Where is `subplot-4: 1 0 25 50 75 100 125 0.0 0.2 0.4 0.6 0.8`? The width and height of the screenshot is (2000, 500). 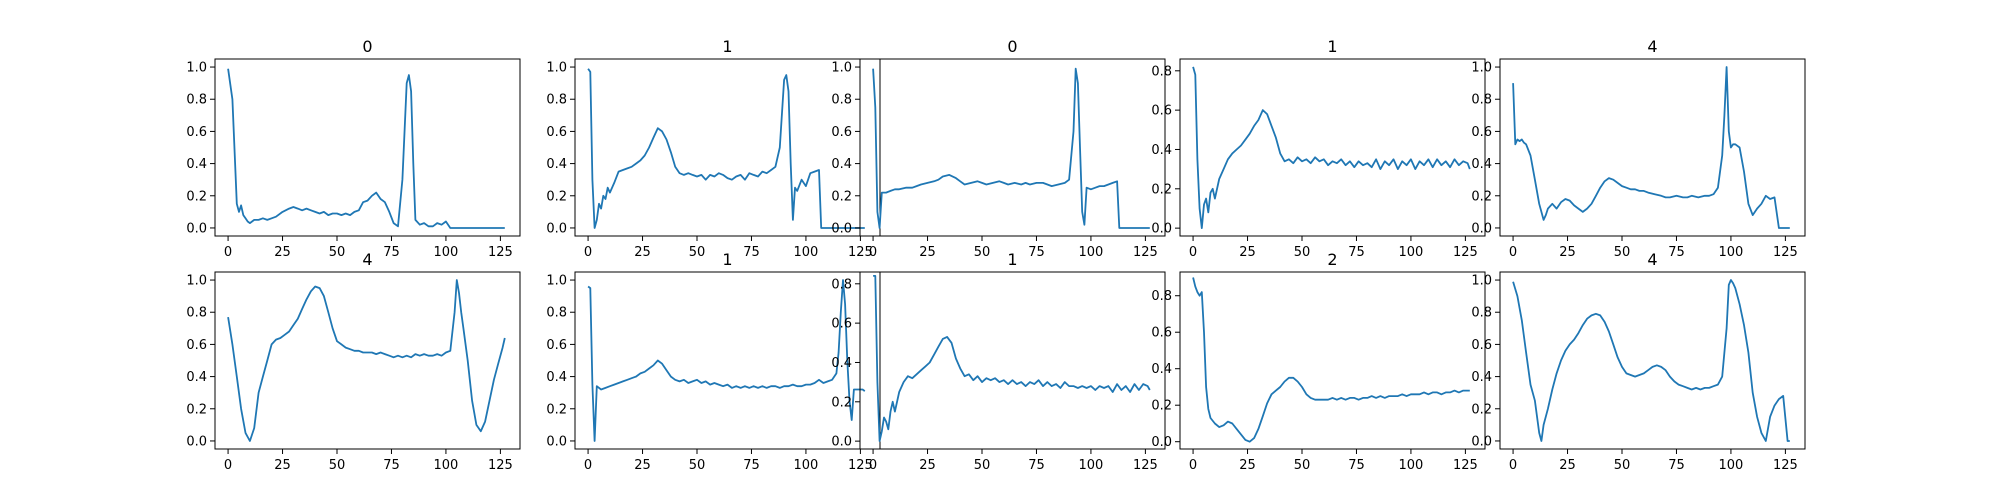
subplot-4: 1 0 25 50 75 100 125 0.0 0.2 0.4 0.6 0.8 is located at coordinates (1318, 148).